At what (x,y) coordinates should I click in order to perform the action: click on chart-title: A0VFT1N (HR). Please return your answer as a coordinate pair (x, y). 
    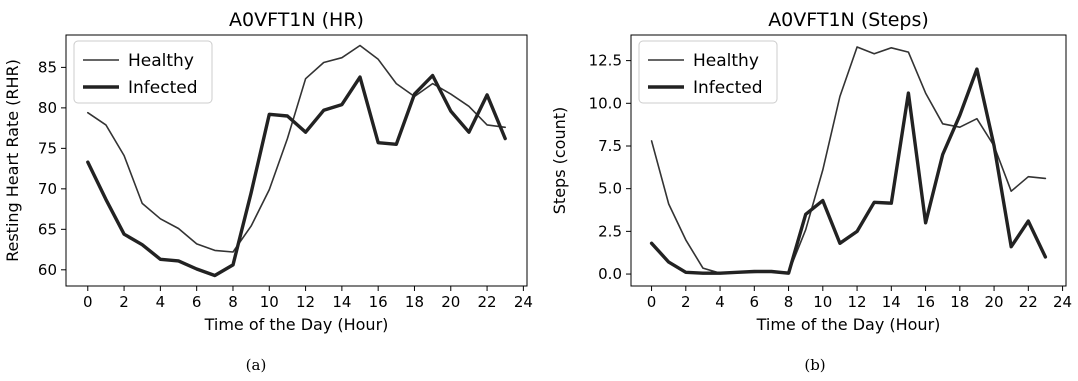
    Looking at the image, I should click on (296, 20).